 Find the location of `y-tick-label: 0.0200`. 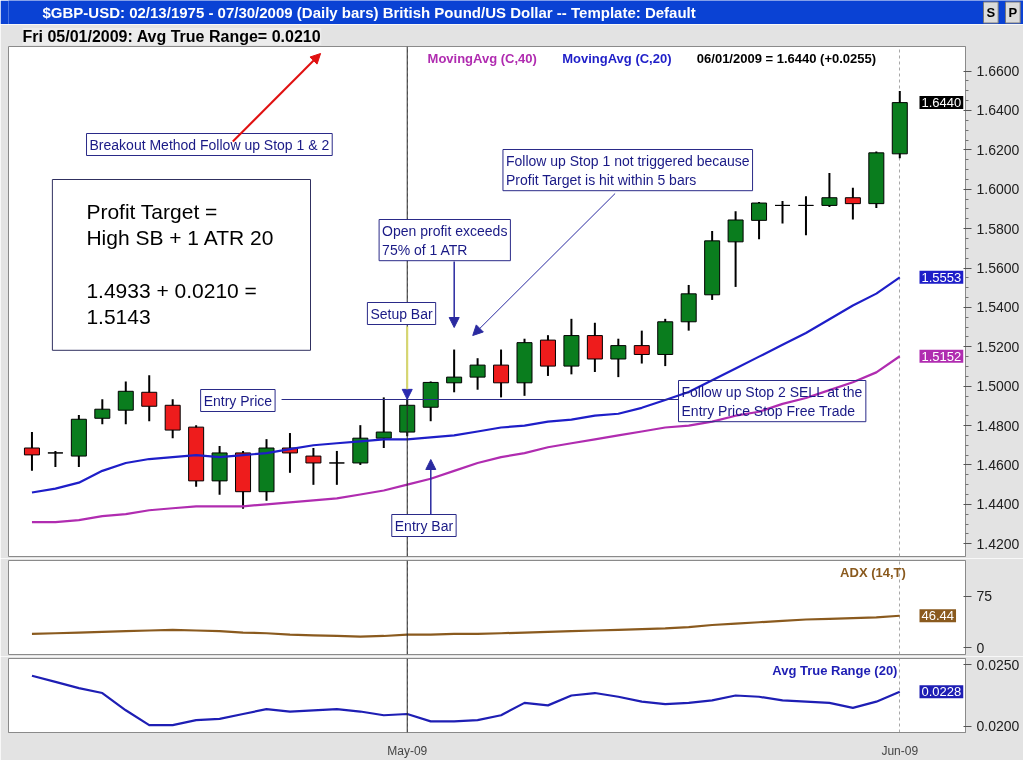

y-tick-label: 0.0200 is located at coordinates (998, 726).